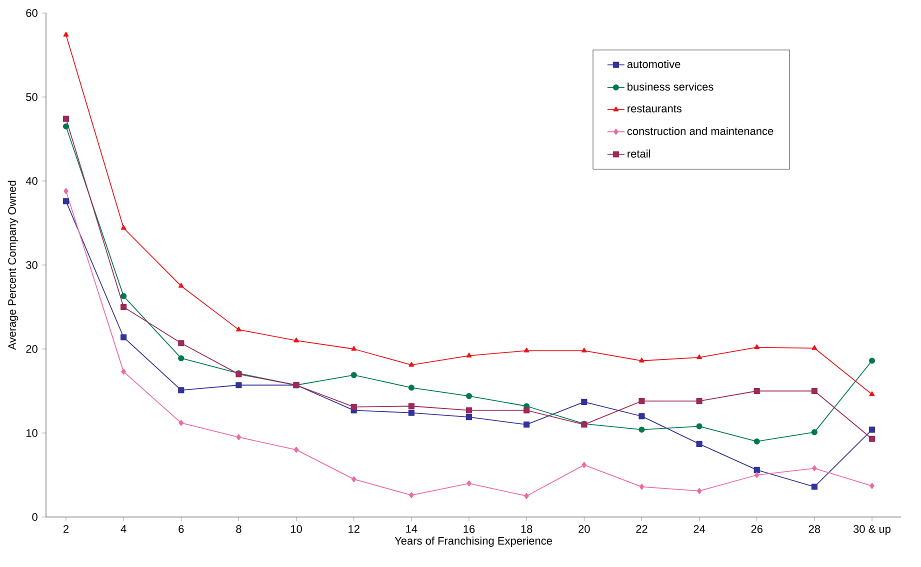  Describe the element at coordinates (412, 529) in the screenshot. I see `x-tick-label: 14` at that location.